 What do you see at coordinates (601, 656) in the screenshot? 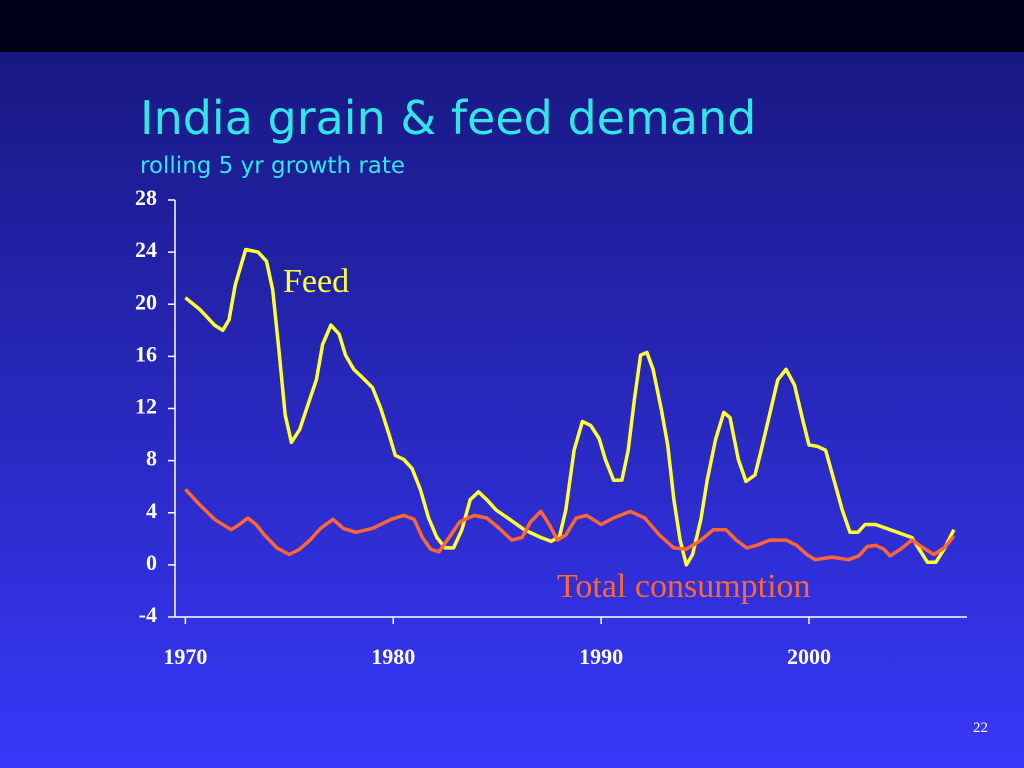
I see `x-tick-label: 1990` at bounding box center [601, 656].